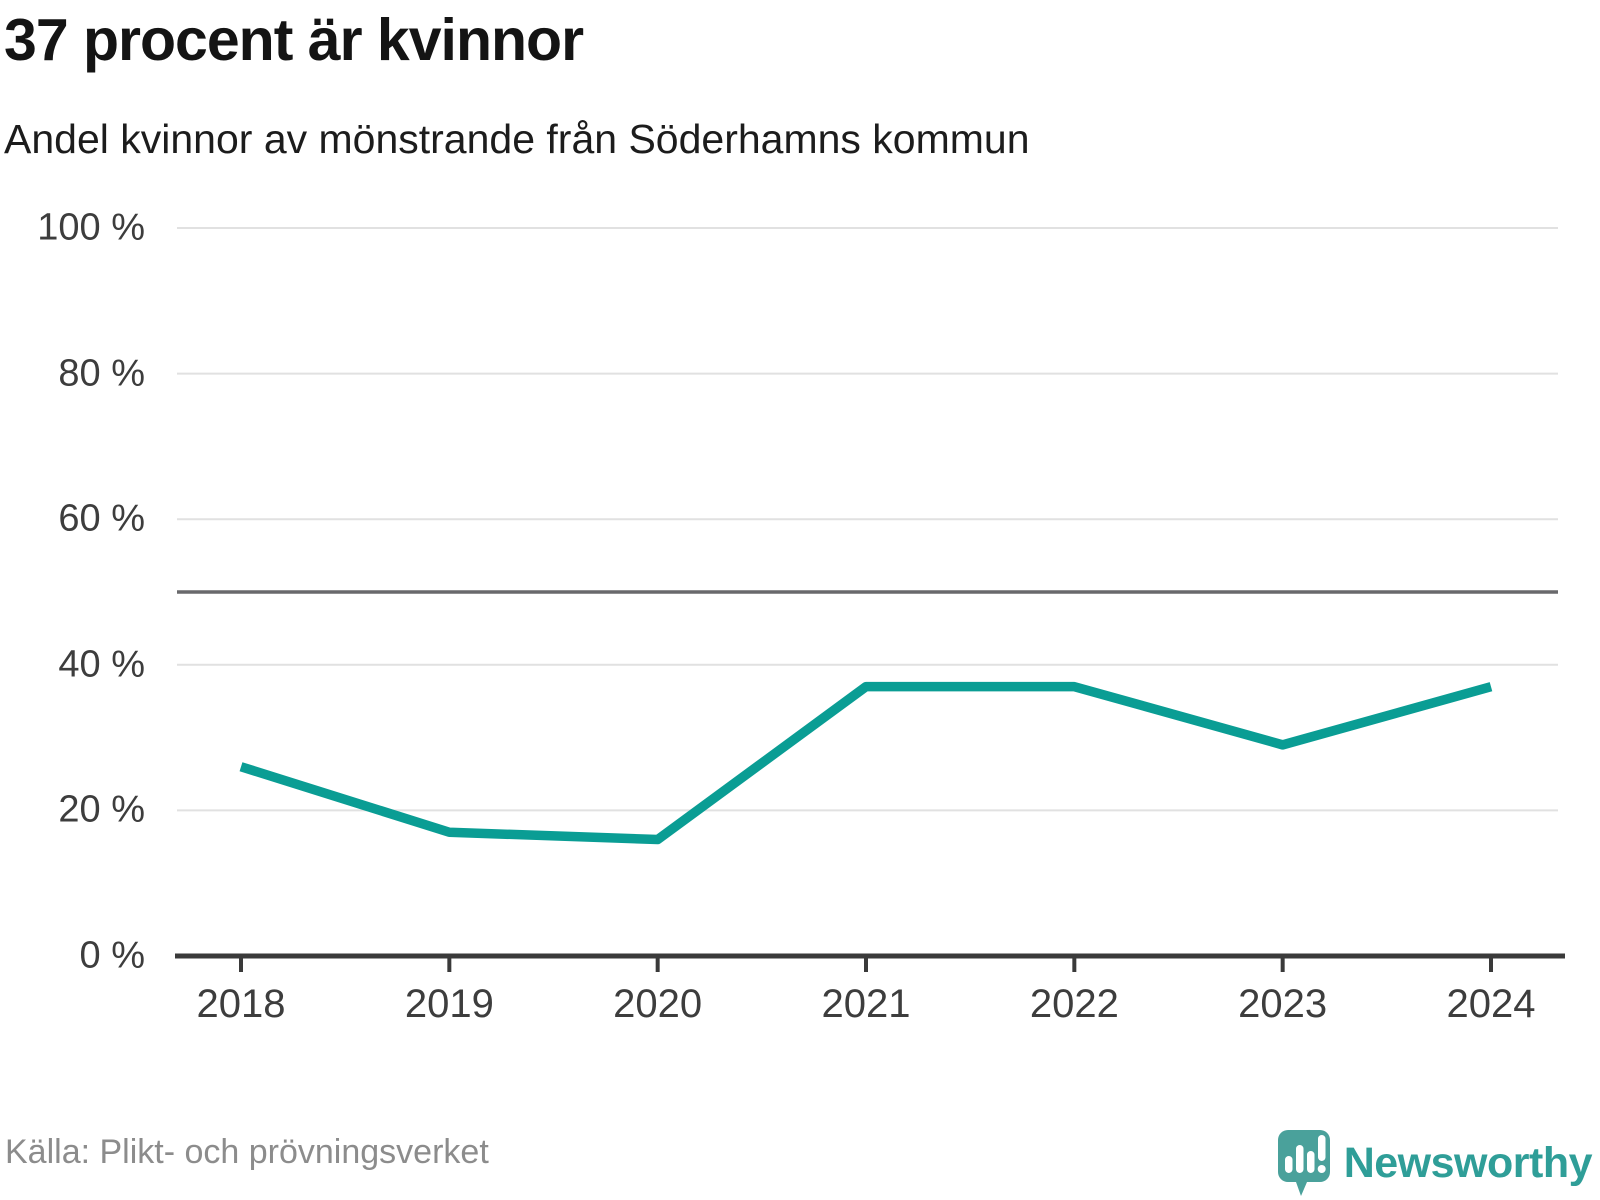 This screenshot has height=1200, width=1600. What do you see at coordinates (112, 955) in the screenshot?
I see `y-tick-label-0: 0 %` at bounding box center [112, 955].